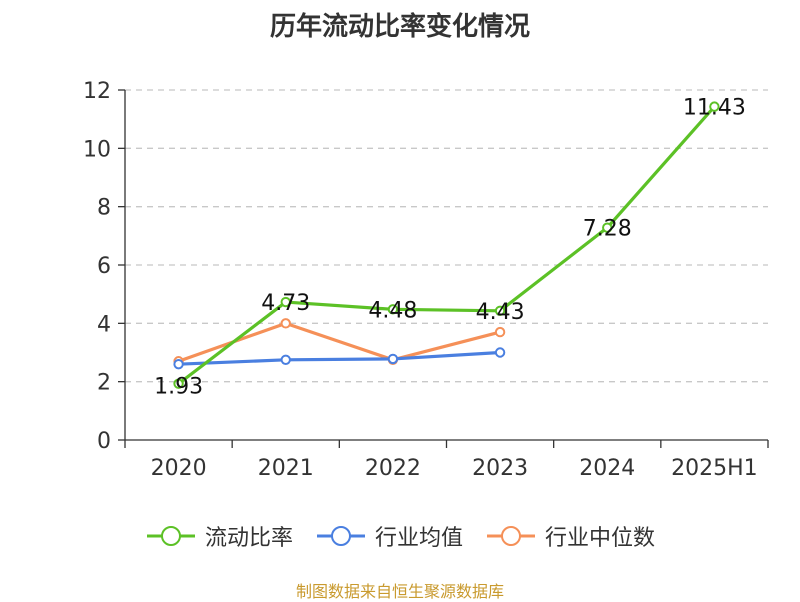 The height and width of the screenshot is (602, 800). Describe the element at coordinates (399, 27) in the screenshot. I see `chart-title: 历年流动比率变化情况` at that location.